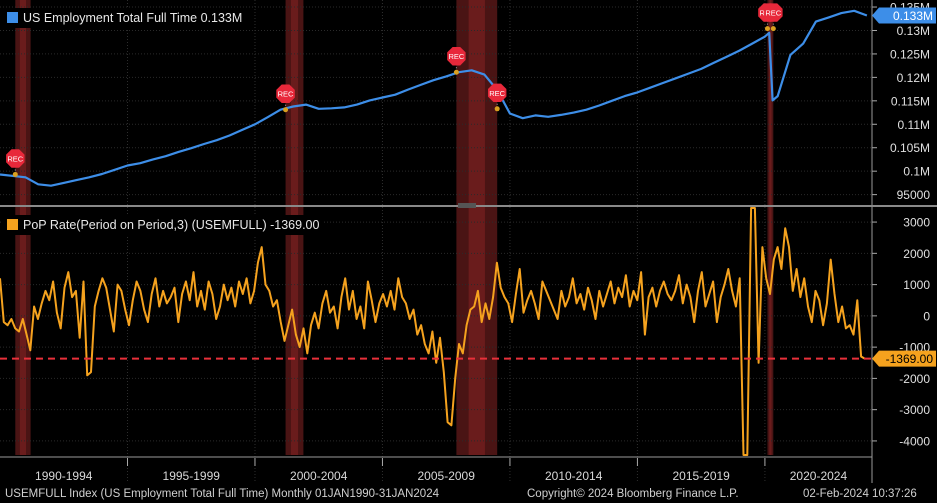  I want to click on footer-timestamp: 02-Feb-2024 10:37:26, so click(860, 494).